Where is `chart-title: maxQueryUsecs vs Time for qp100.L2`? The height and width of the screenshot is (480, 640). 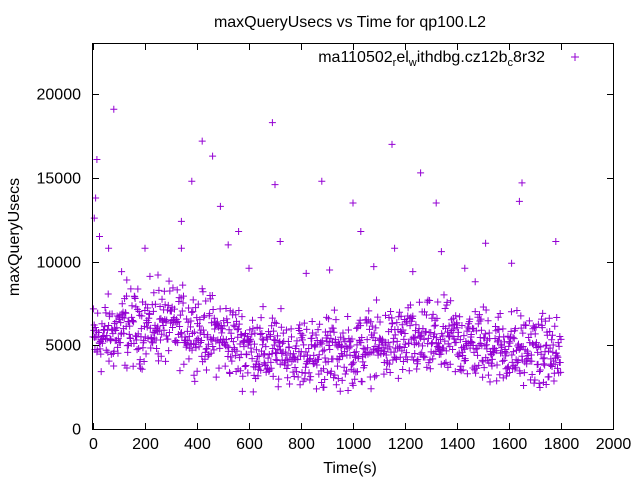 chart-title: maxQueryUsecs vs Time for qp100.L2 is located at coordinates (350, 22).